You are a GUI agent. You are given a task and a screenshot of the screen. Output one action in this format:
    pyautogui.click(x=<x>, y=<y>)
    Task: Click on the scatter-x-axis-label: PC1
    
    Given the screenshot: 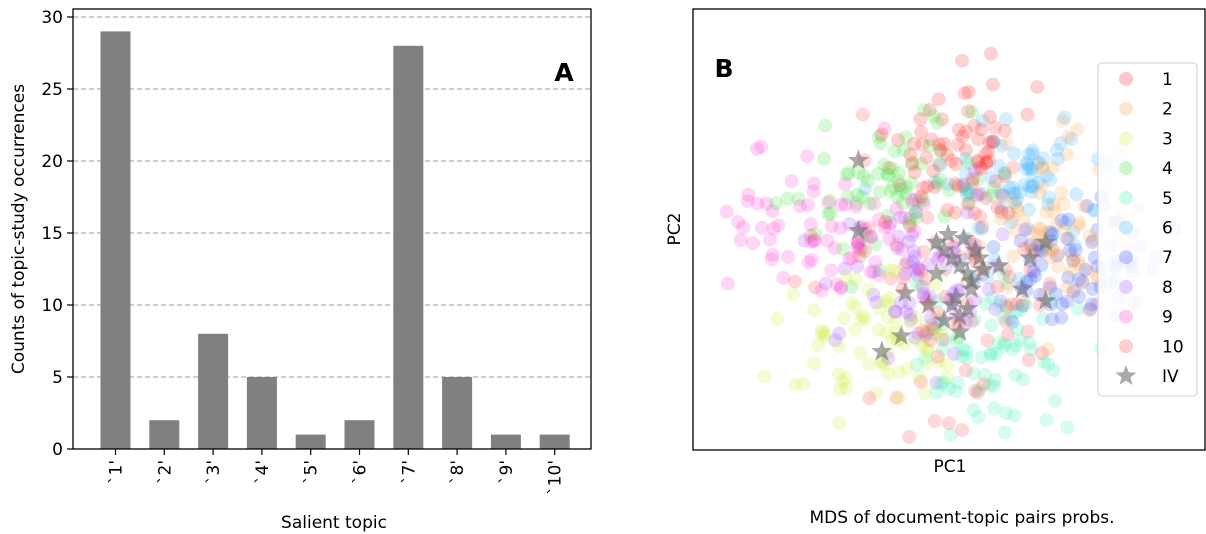 What is the action you would take?
    pyautogui.click(x=950, y=467)
    